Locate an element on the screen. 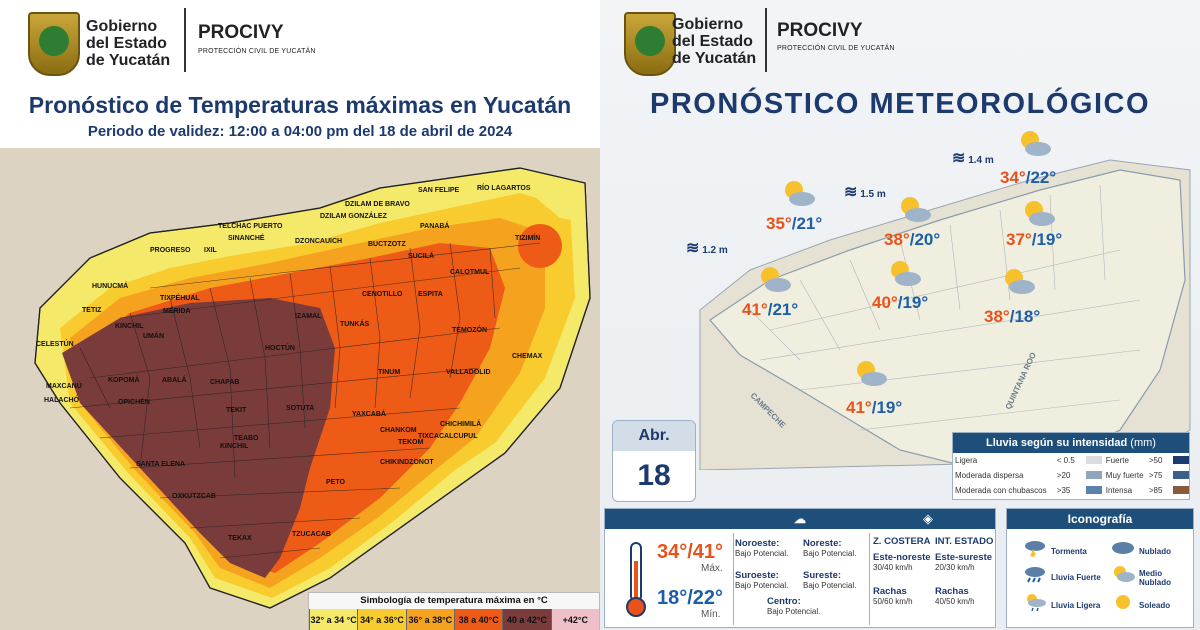  summary-header: ☁ is located at coordinates (800, 519).